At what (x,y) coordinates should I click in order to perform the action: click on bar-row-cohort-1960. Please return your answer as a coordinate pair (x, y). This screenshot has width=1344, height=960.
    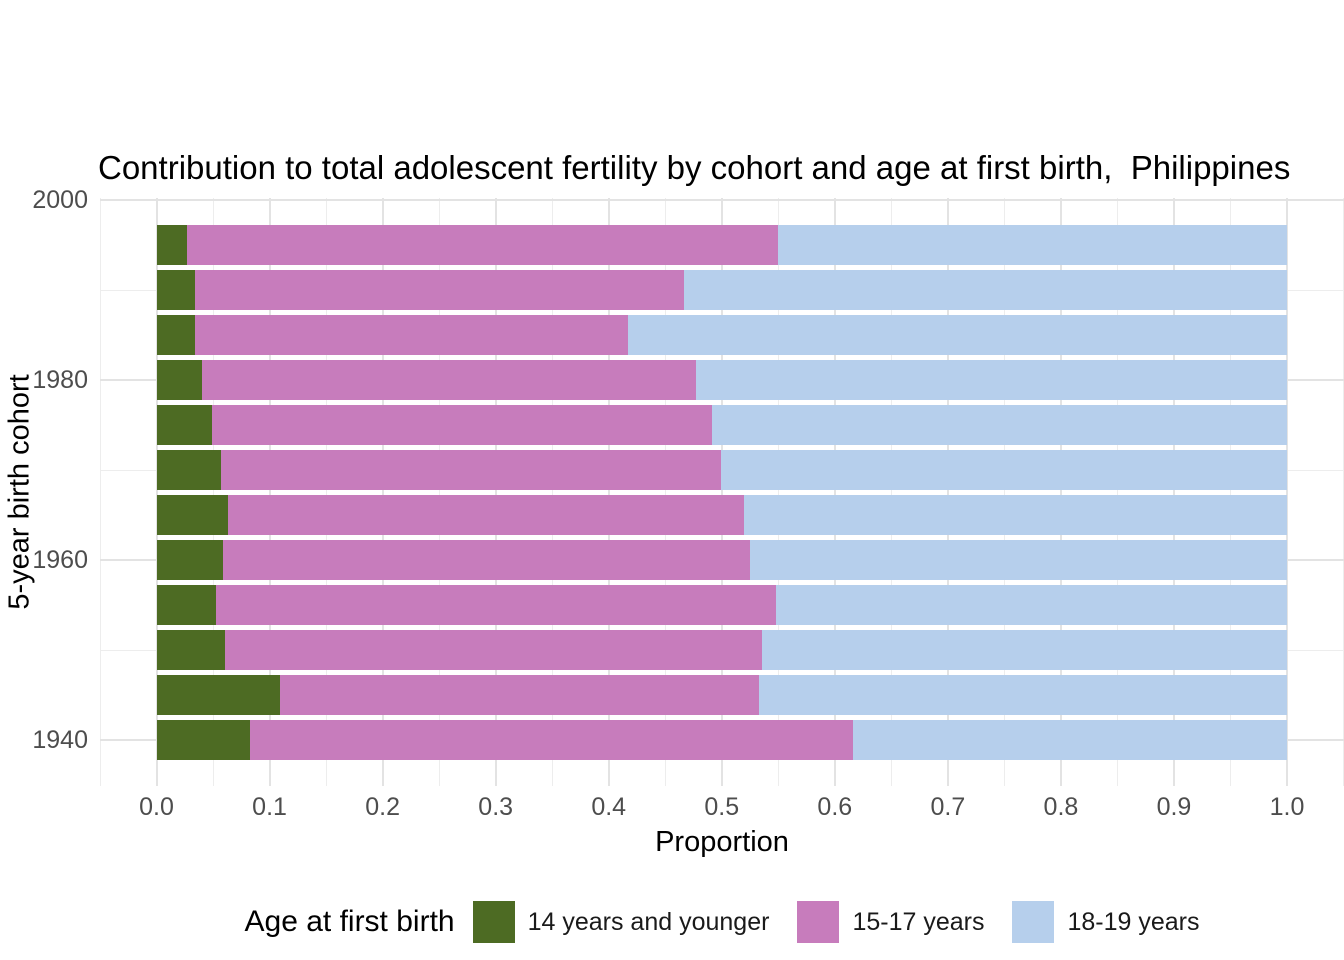
    Looking at the image, I should click on (721, 560).